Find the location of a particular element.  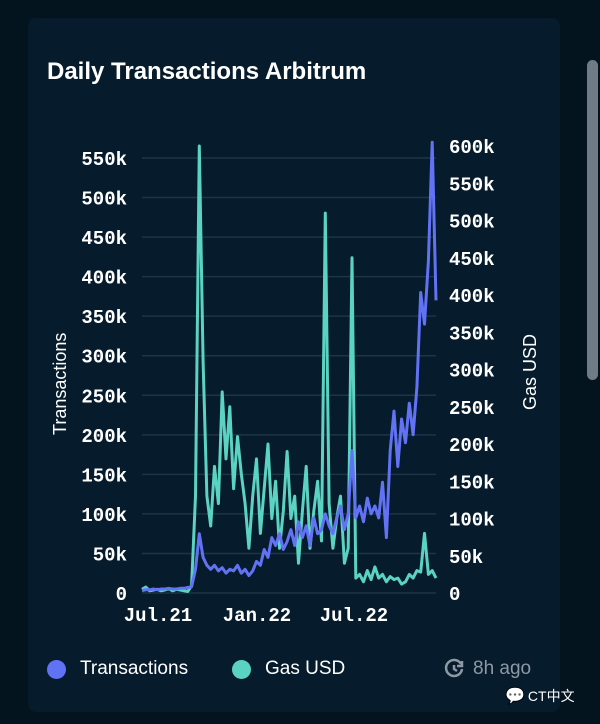

right-tick-label: 350k is located at coordinates (472, 334).